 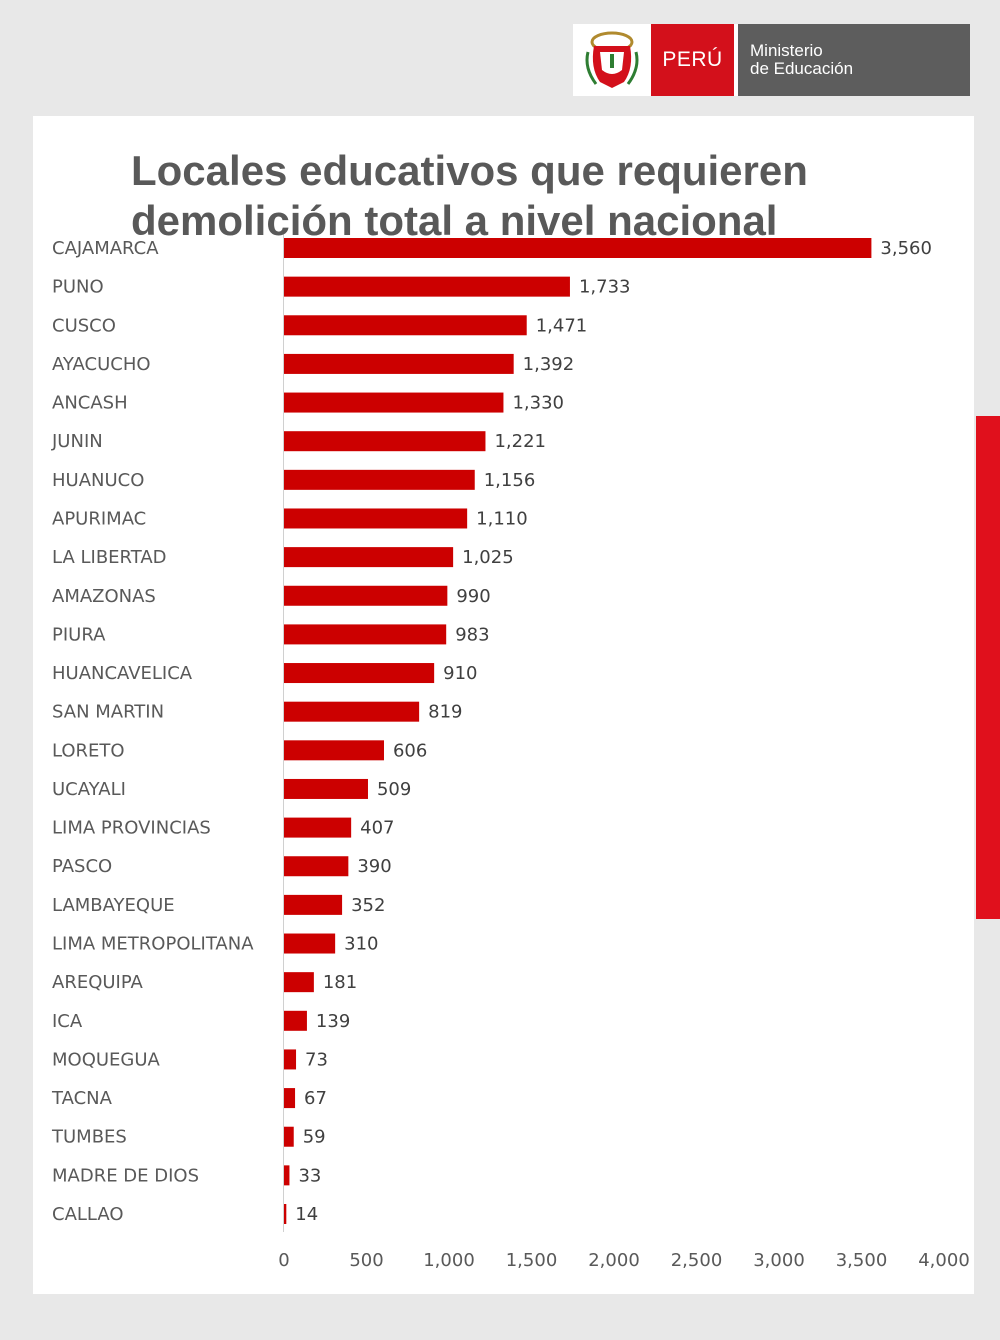 I want to click on data-label: 990, so click(x=473, y=596).